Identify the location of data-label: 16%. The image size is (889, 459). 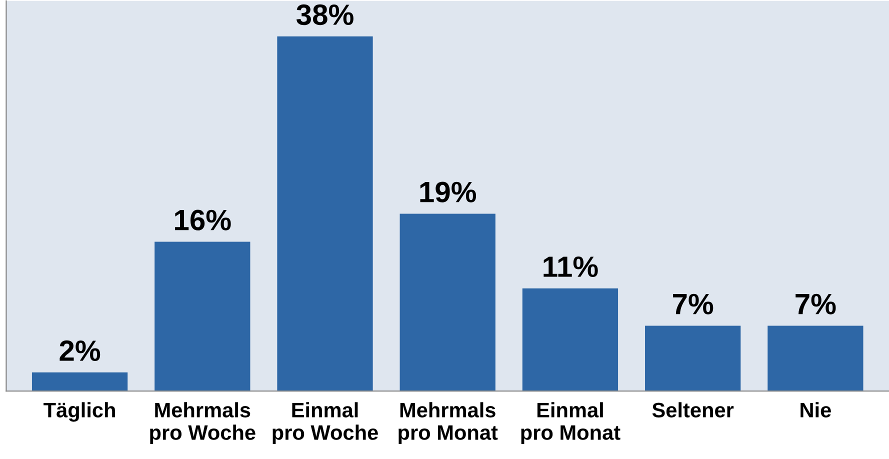
(203, 220).